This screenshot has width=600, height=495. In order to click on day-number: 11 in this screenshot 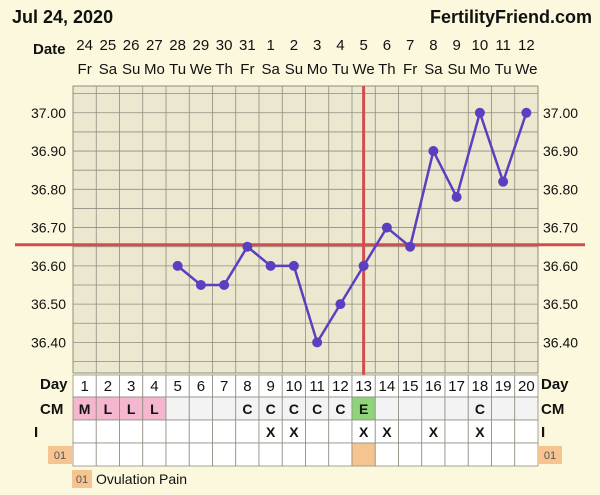, I will do `click(317, 386)`.